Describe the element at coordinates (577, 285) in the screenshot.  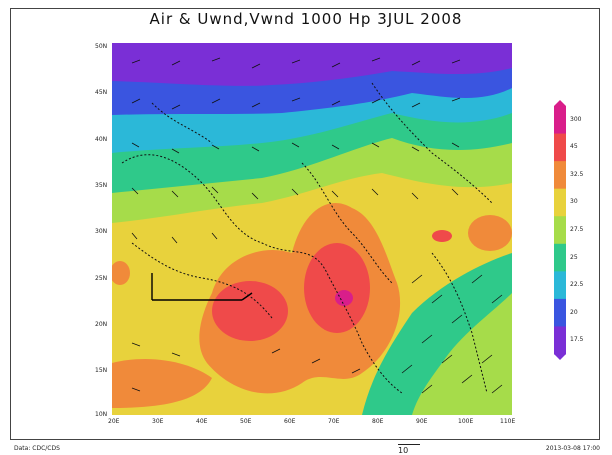
I see `colorbar-label: 22.5` at that location.